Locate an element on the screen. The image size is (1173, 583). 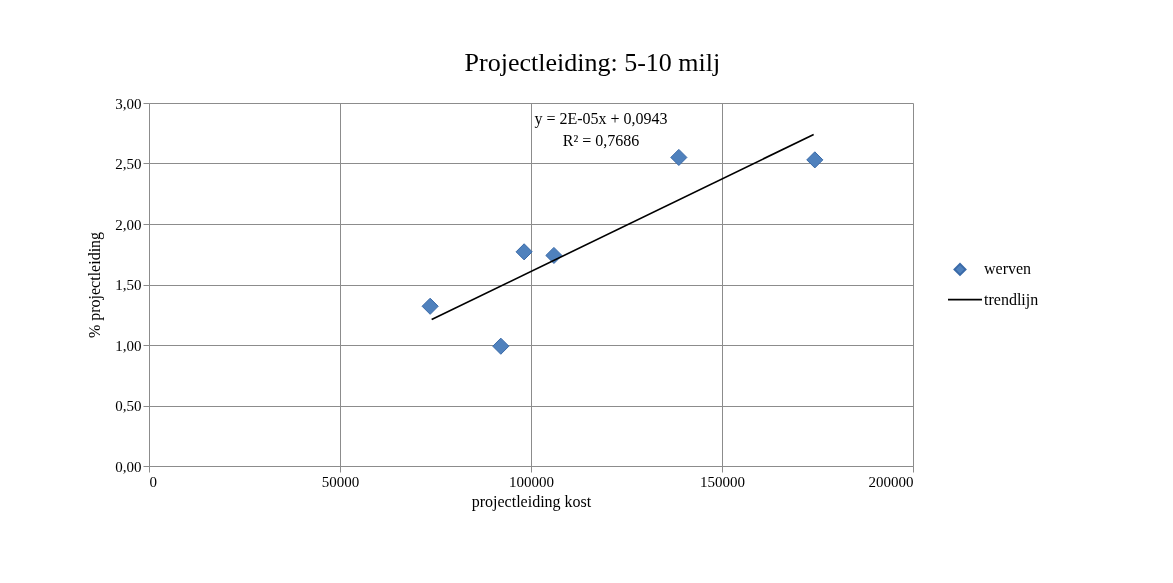
legend-label: trendlijn is located at coordinates (1011, 299).